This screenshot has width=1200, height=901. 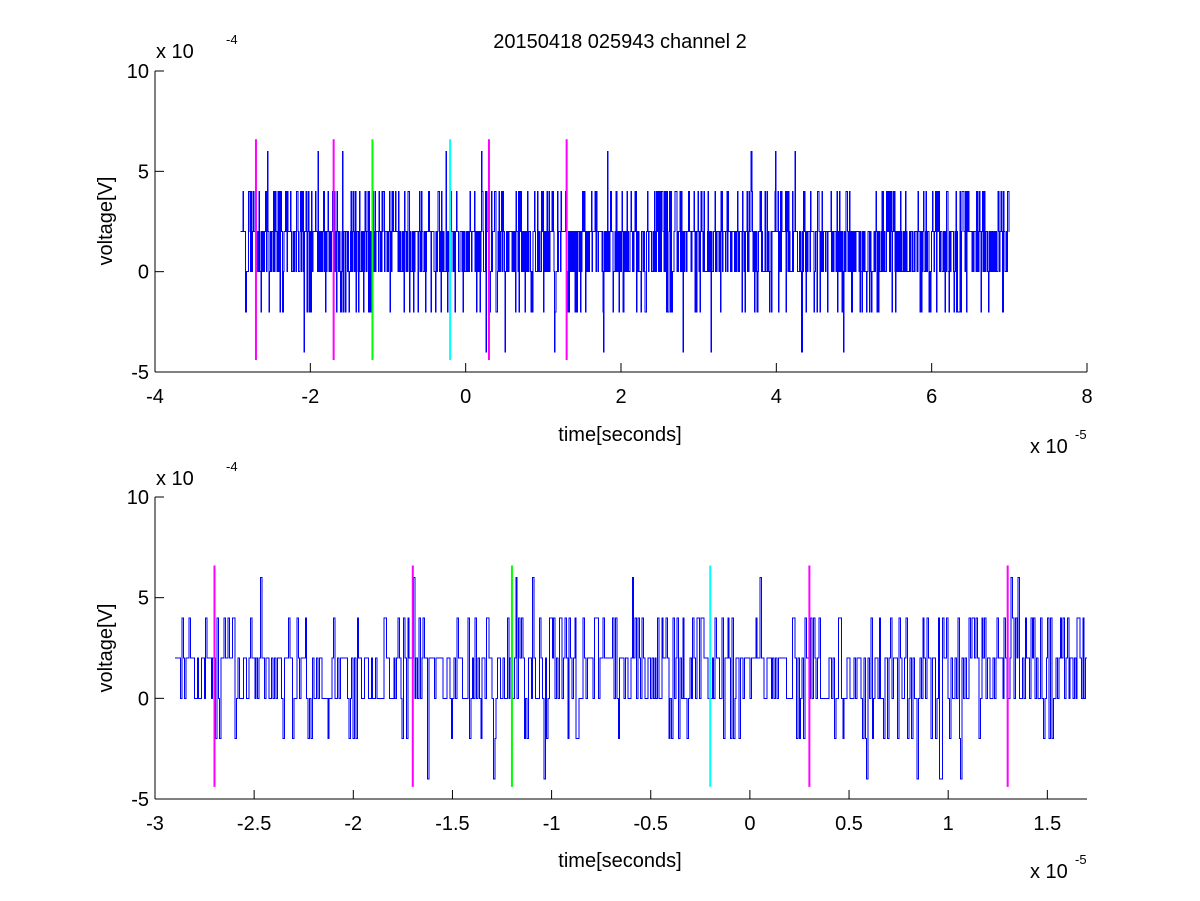 I want to click on top-x-ticks: -4 -2 0 2 4 6 8, so click(x=619, y=385).